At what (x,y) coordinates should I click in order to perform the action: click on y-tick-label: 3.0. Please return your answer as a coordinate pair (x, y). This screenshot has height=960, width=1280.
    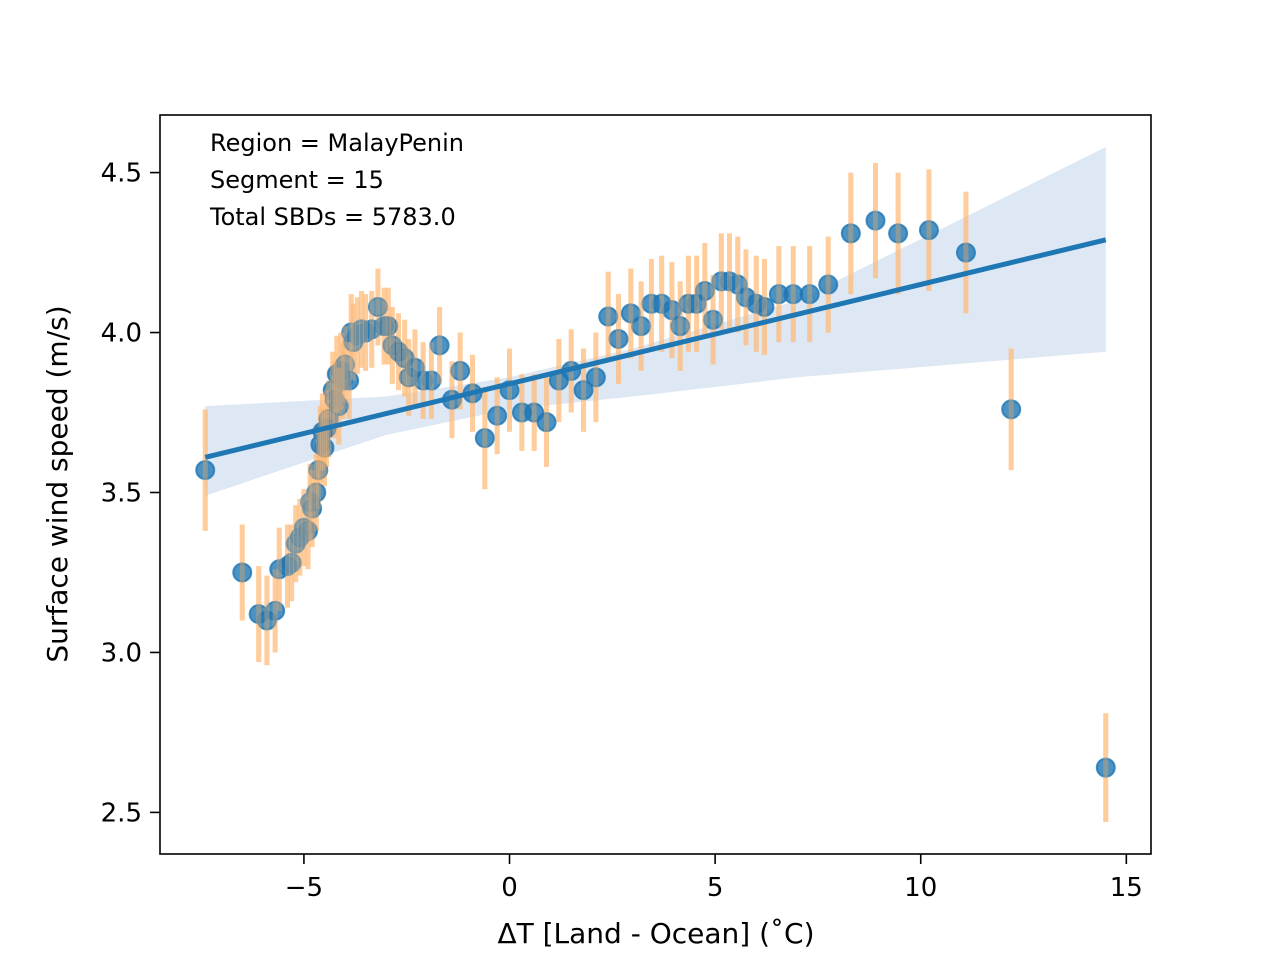
    Looking at the image, I should click on (121, 653).